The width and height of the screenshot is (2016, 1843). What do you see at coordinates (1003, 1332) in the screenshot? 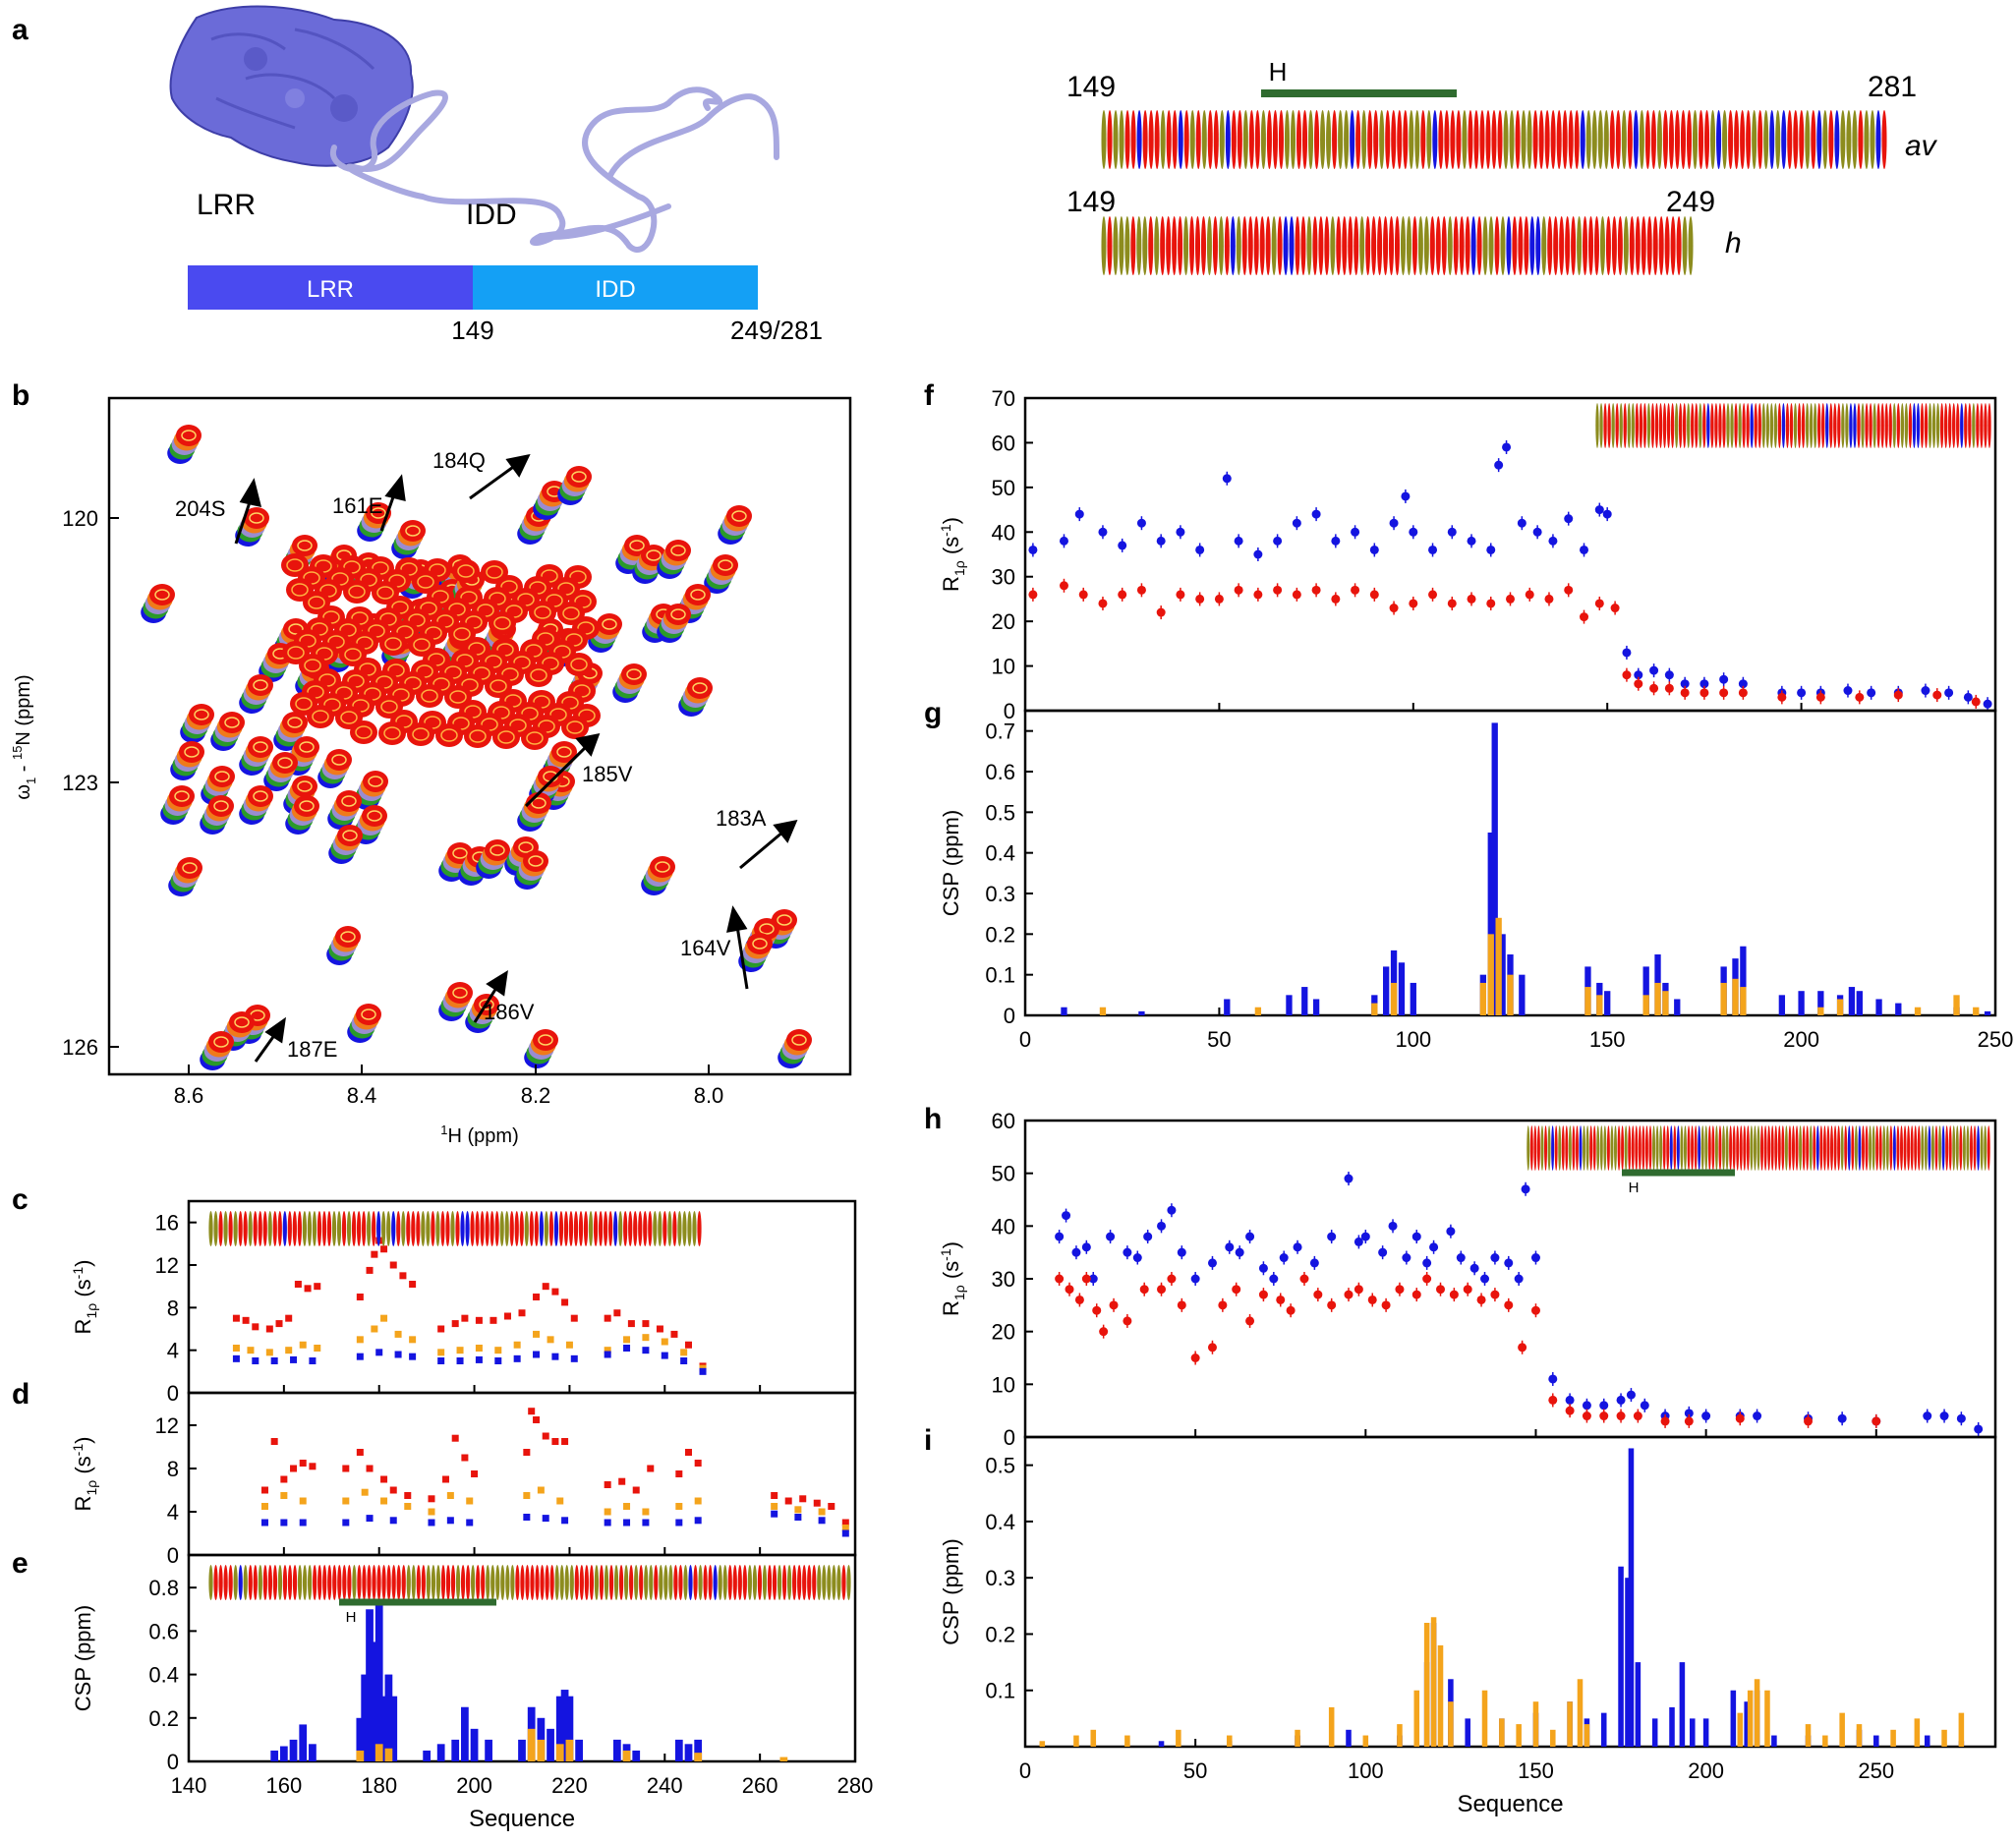
I see `y-tick-label: 20` at bounding box center [1003, 1332].